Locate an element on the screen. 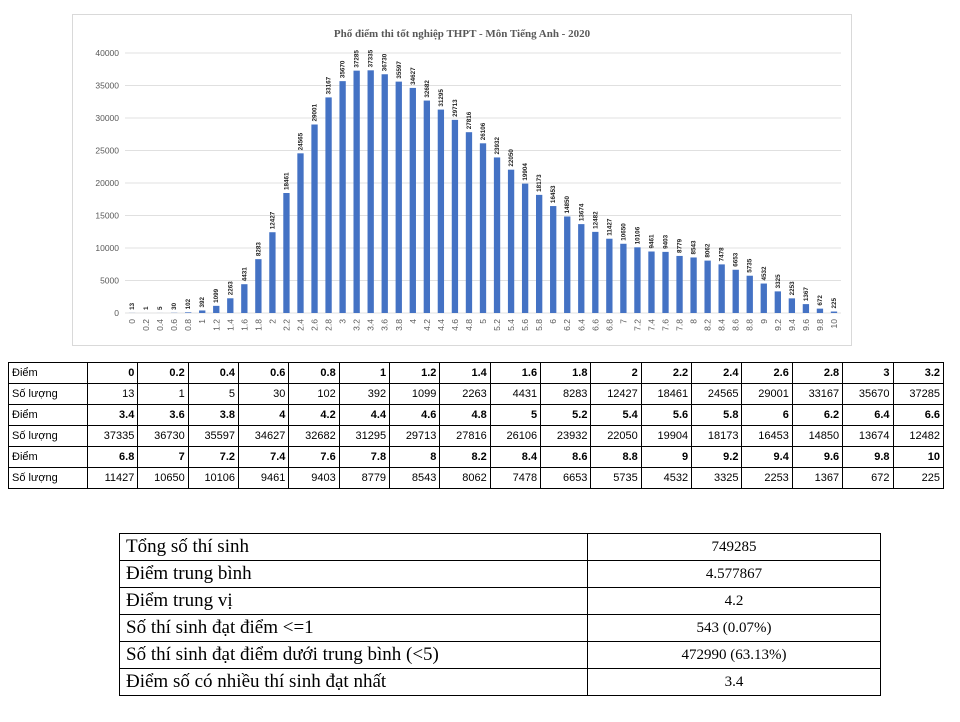 The height and width of the screenshot is (722, 960). stats-row: Điểm trung vị 4.2 is located at coordinates (500, 601).